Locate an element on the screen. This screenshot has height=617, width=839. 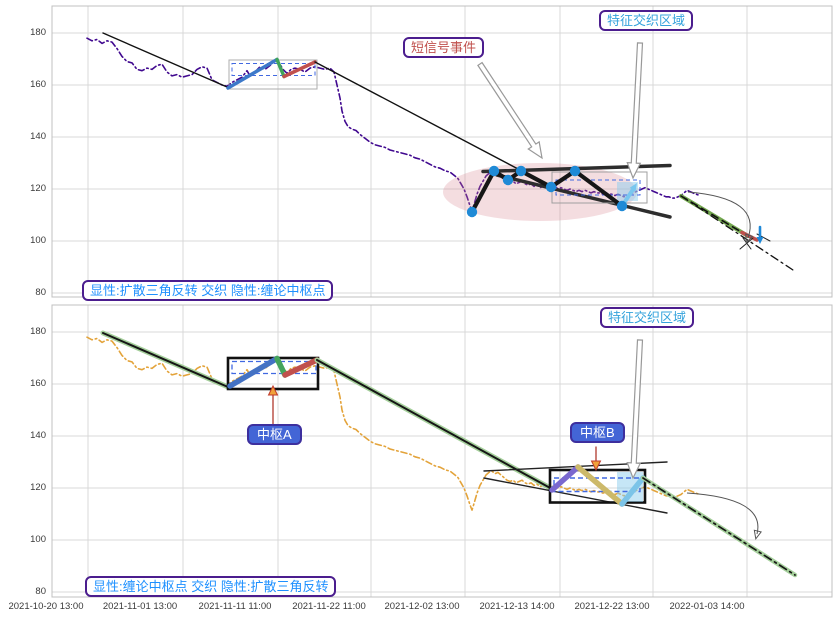
x-tick-label: 2021-10-20 13:00 is located at coordinates (46, 606).